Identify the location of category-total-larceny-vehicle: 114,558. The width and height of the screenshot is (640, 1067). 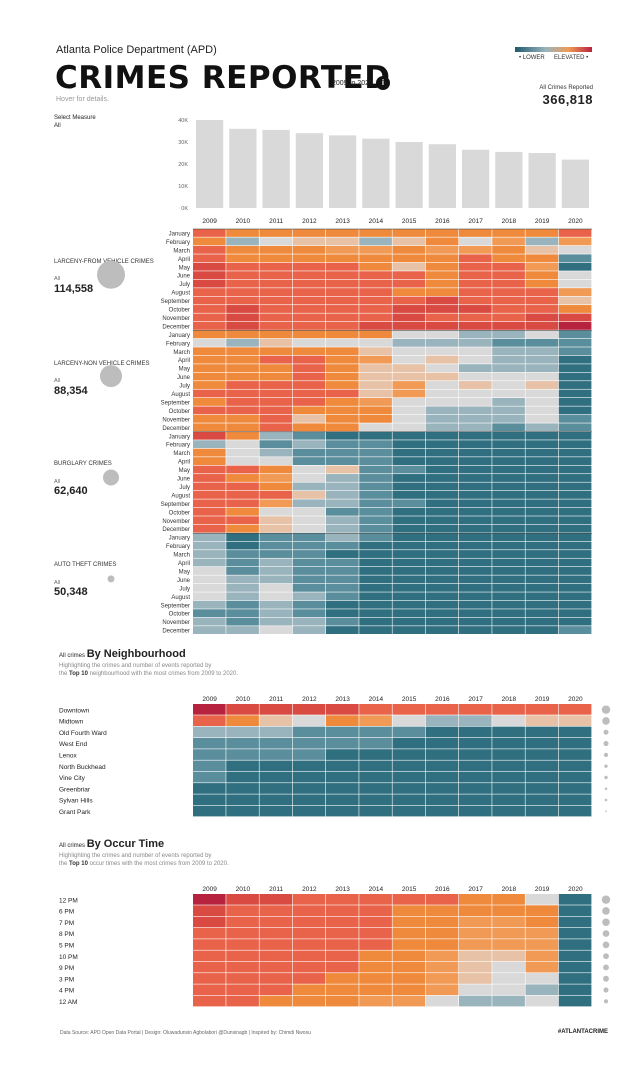
(74, 289).